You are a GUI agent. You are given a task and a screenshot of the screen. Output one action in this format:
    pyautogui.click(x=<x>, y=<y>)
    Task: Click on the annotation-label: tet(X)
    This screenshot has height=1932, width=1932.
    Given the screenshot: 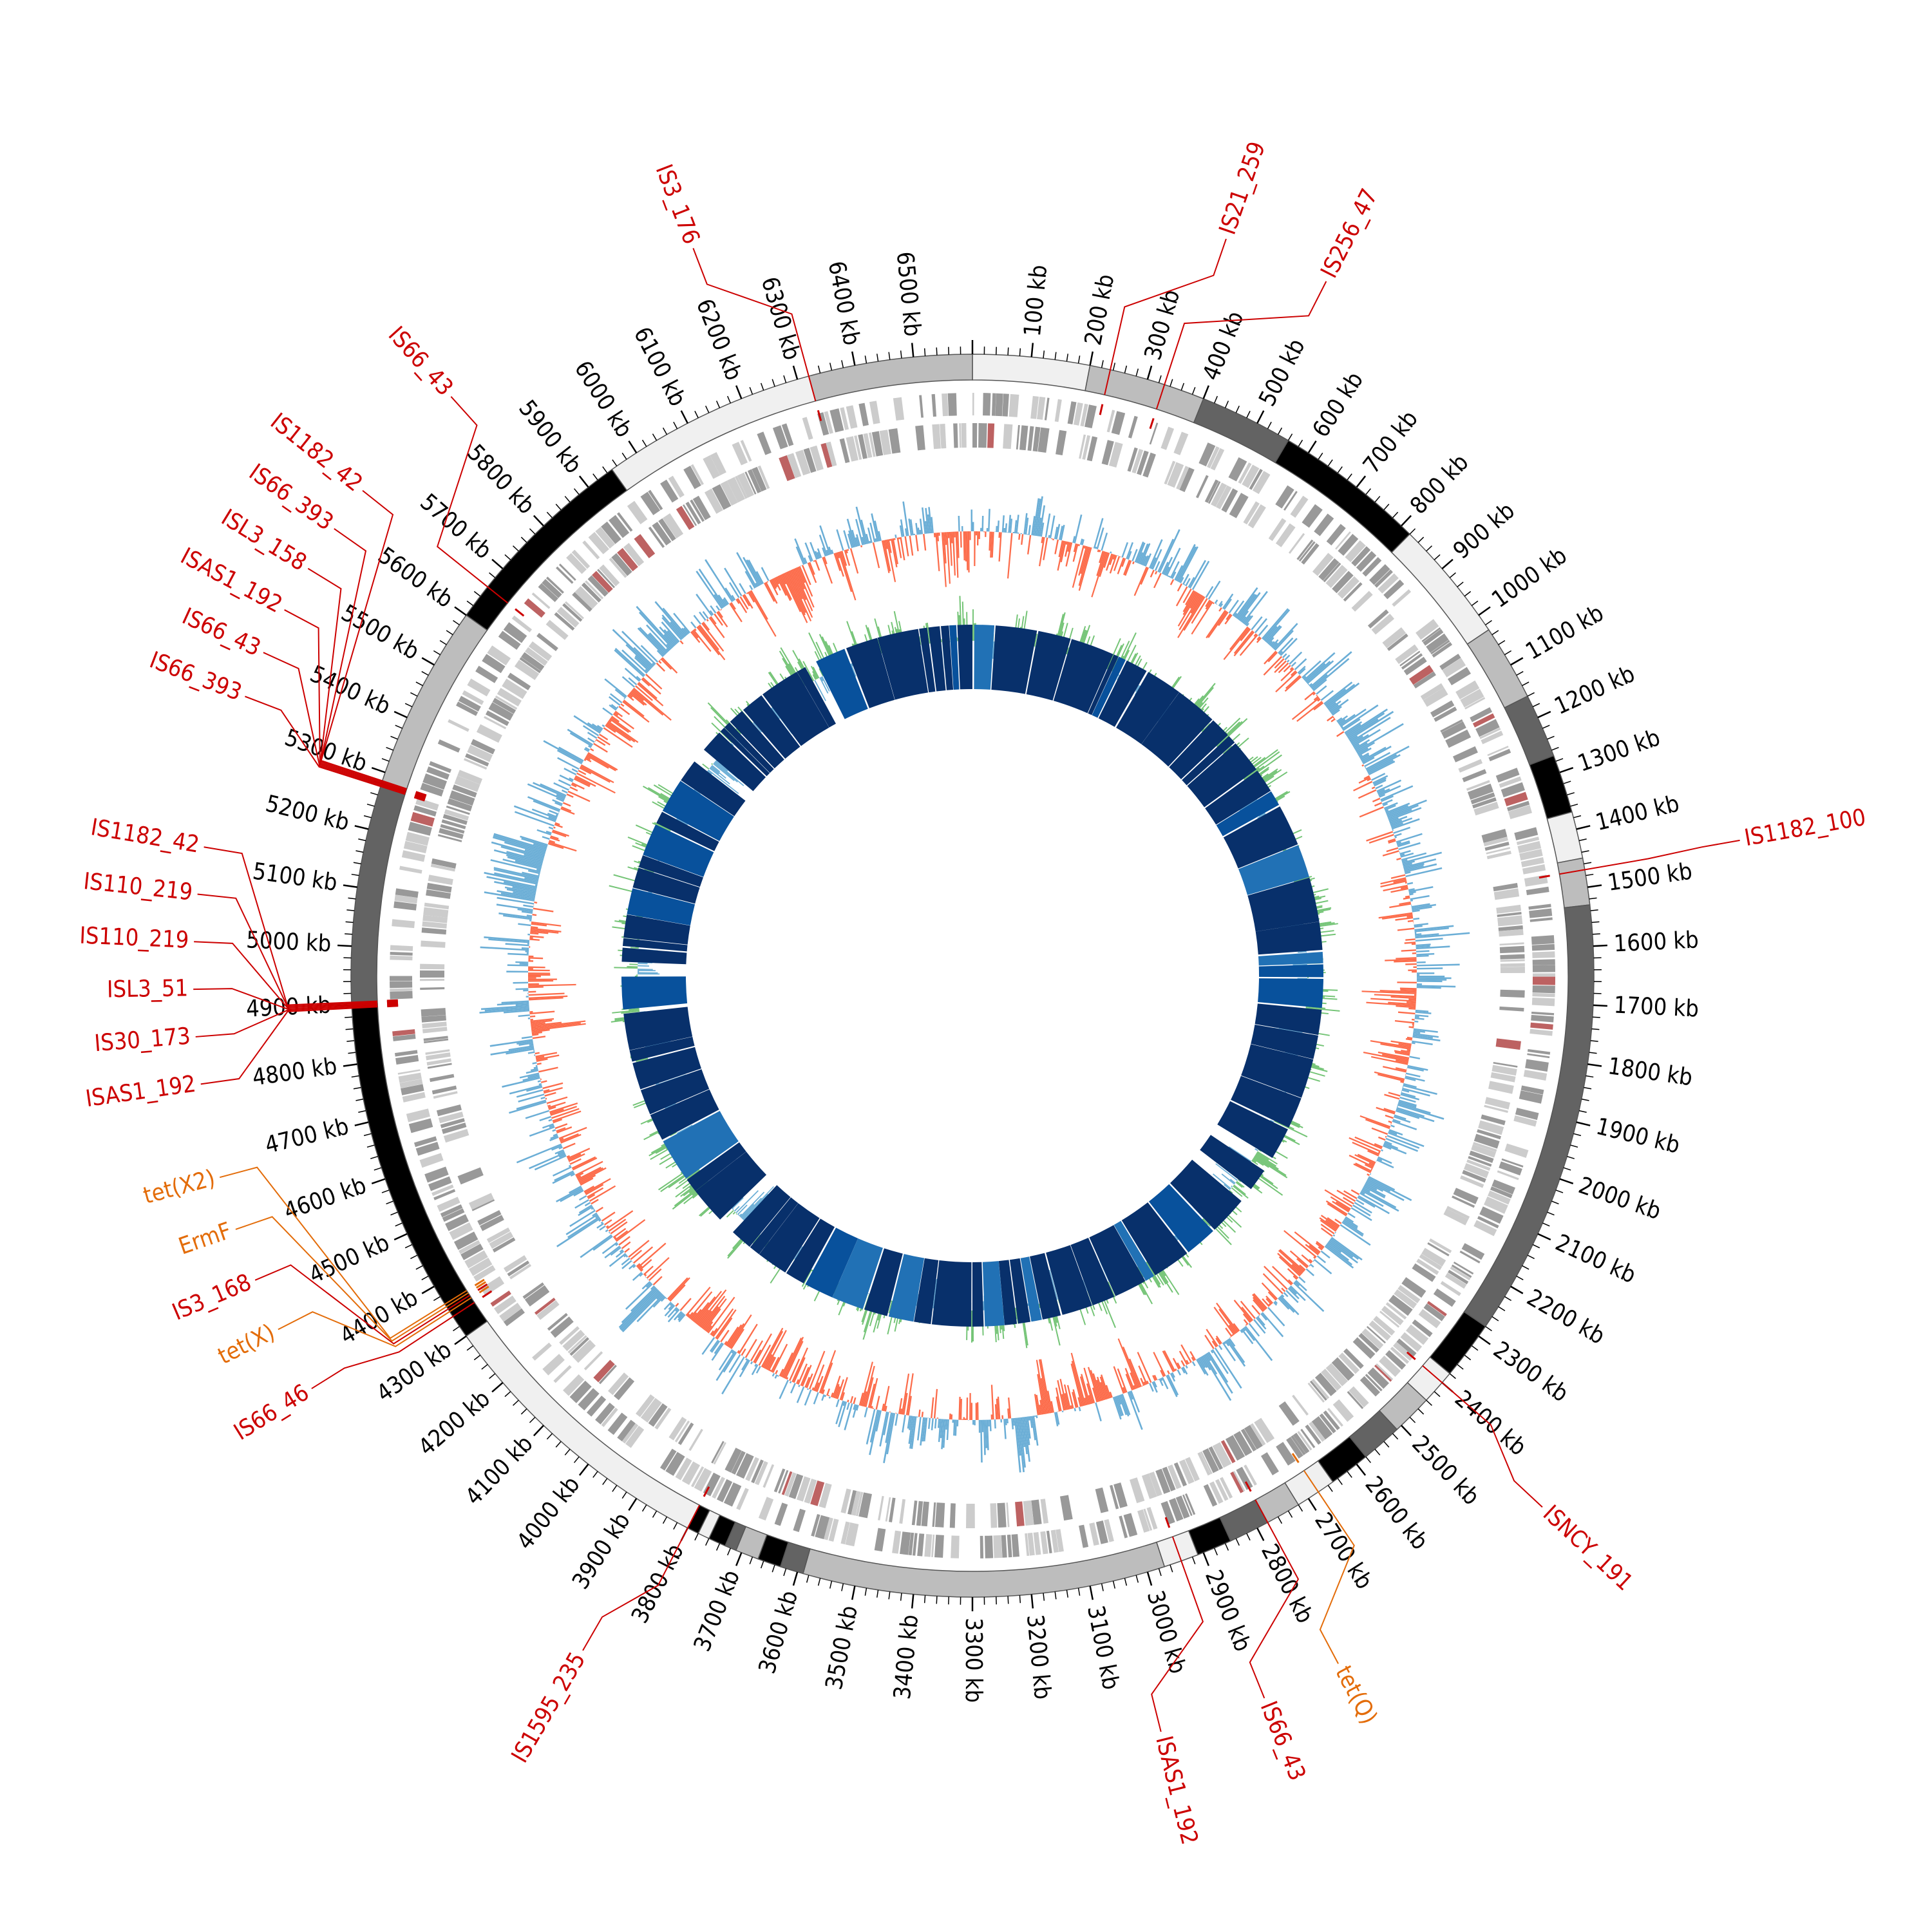 What is the action you would take?
    pyautogui.click(x=247, y=1345)
    